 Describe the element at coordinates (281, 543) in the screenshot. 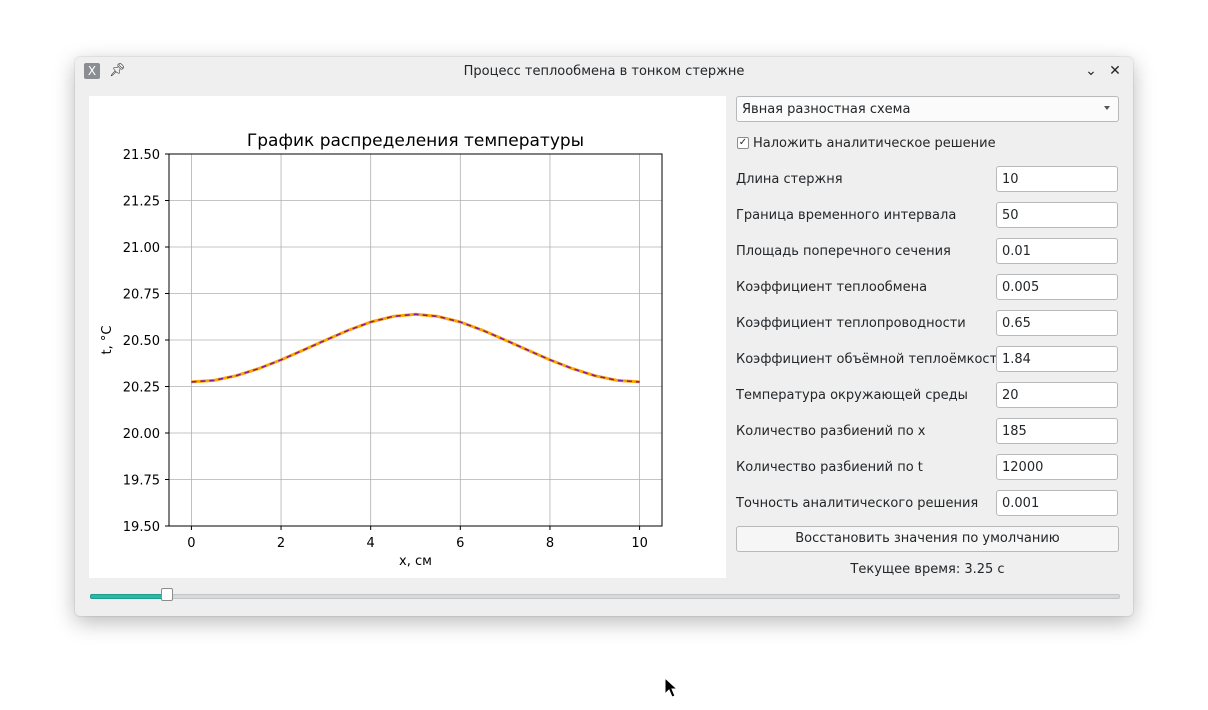

I see `x-tick-label: 2` at that location.